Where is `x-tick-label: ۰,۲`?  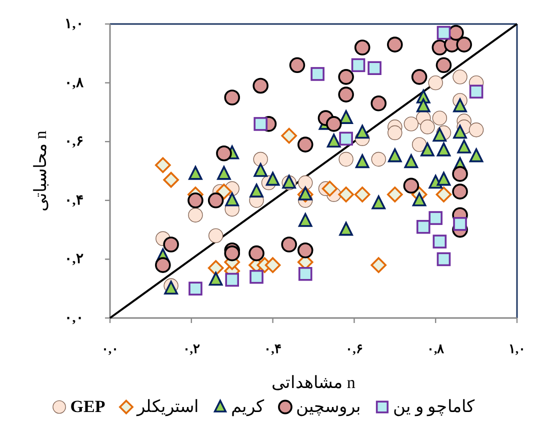 x-tick-label: ۰,۲ is located at coordinates (191, 348).